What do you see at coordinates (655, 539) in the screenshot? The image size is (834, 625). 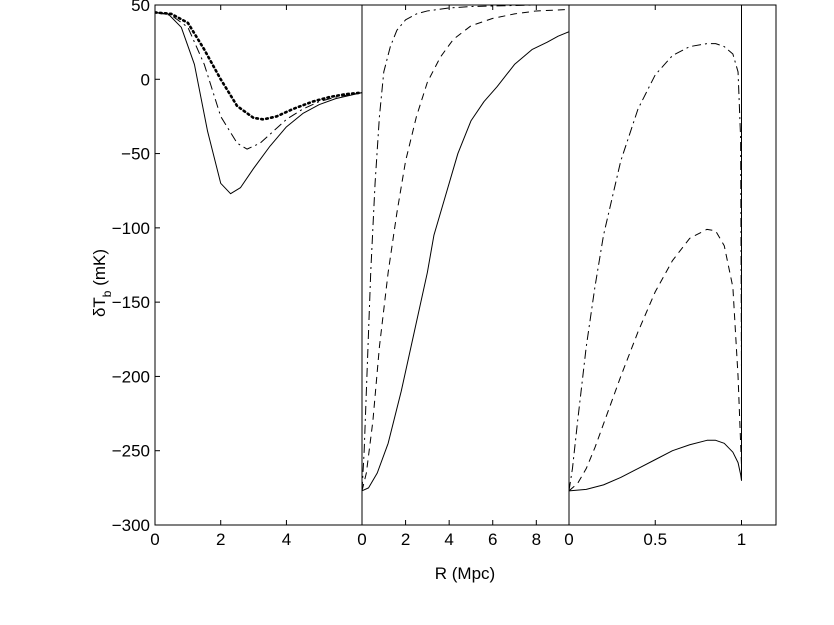 I see `right-x-tick-label: 0.5` at bounding box center [655, 539].